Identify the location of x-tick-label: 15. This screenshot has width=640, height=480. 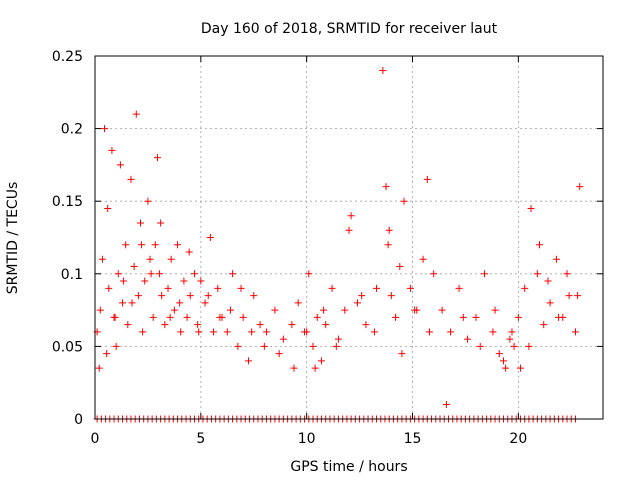
(413, 439).